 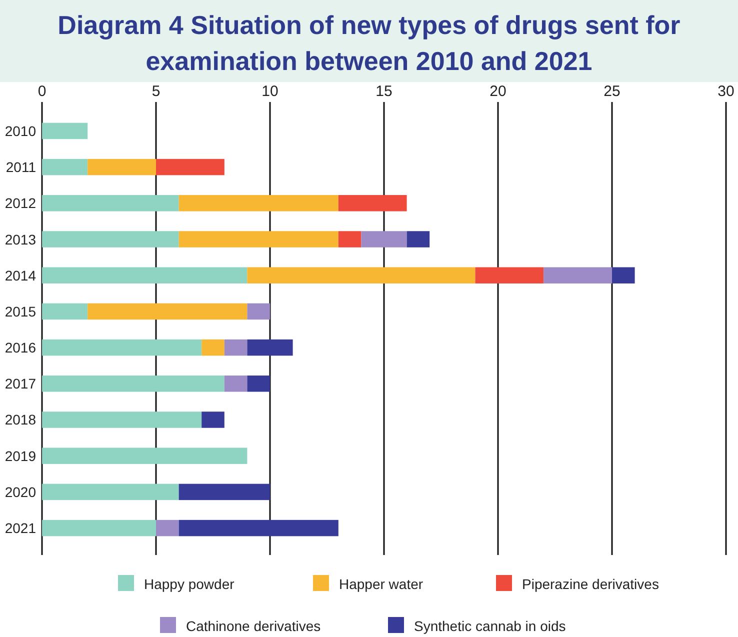 I want to click on x-tick-label: 10, so click(x=270, y=91).